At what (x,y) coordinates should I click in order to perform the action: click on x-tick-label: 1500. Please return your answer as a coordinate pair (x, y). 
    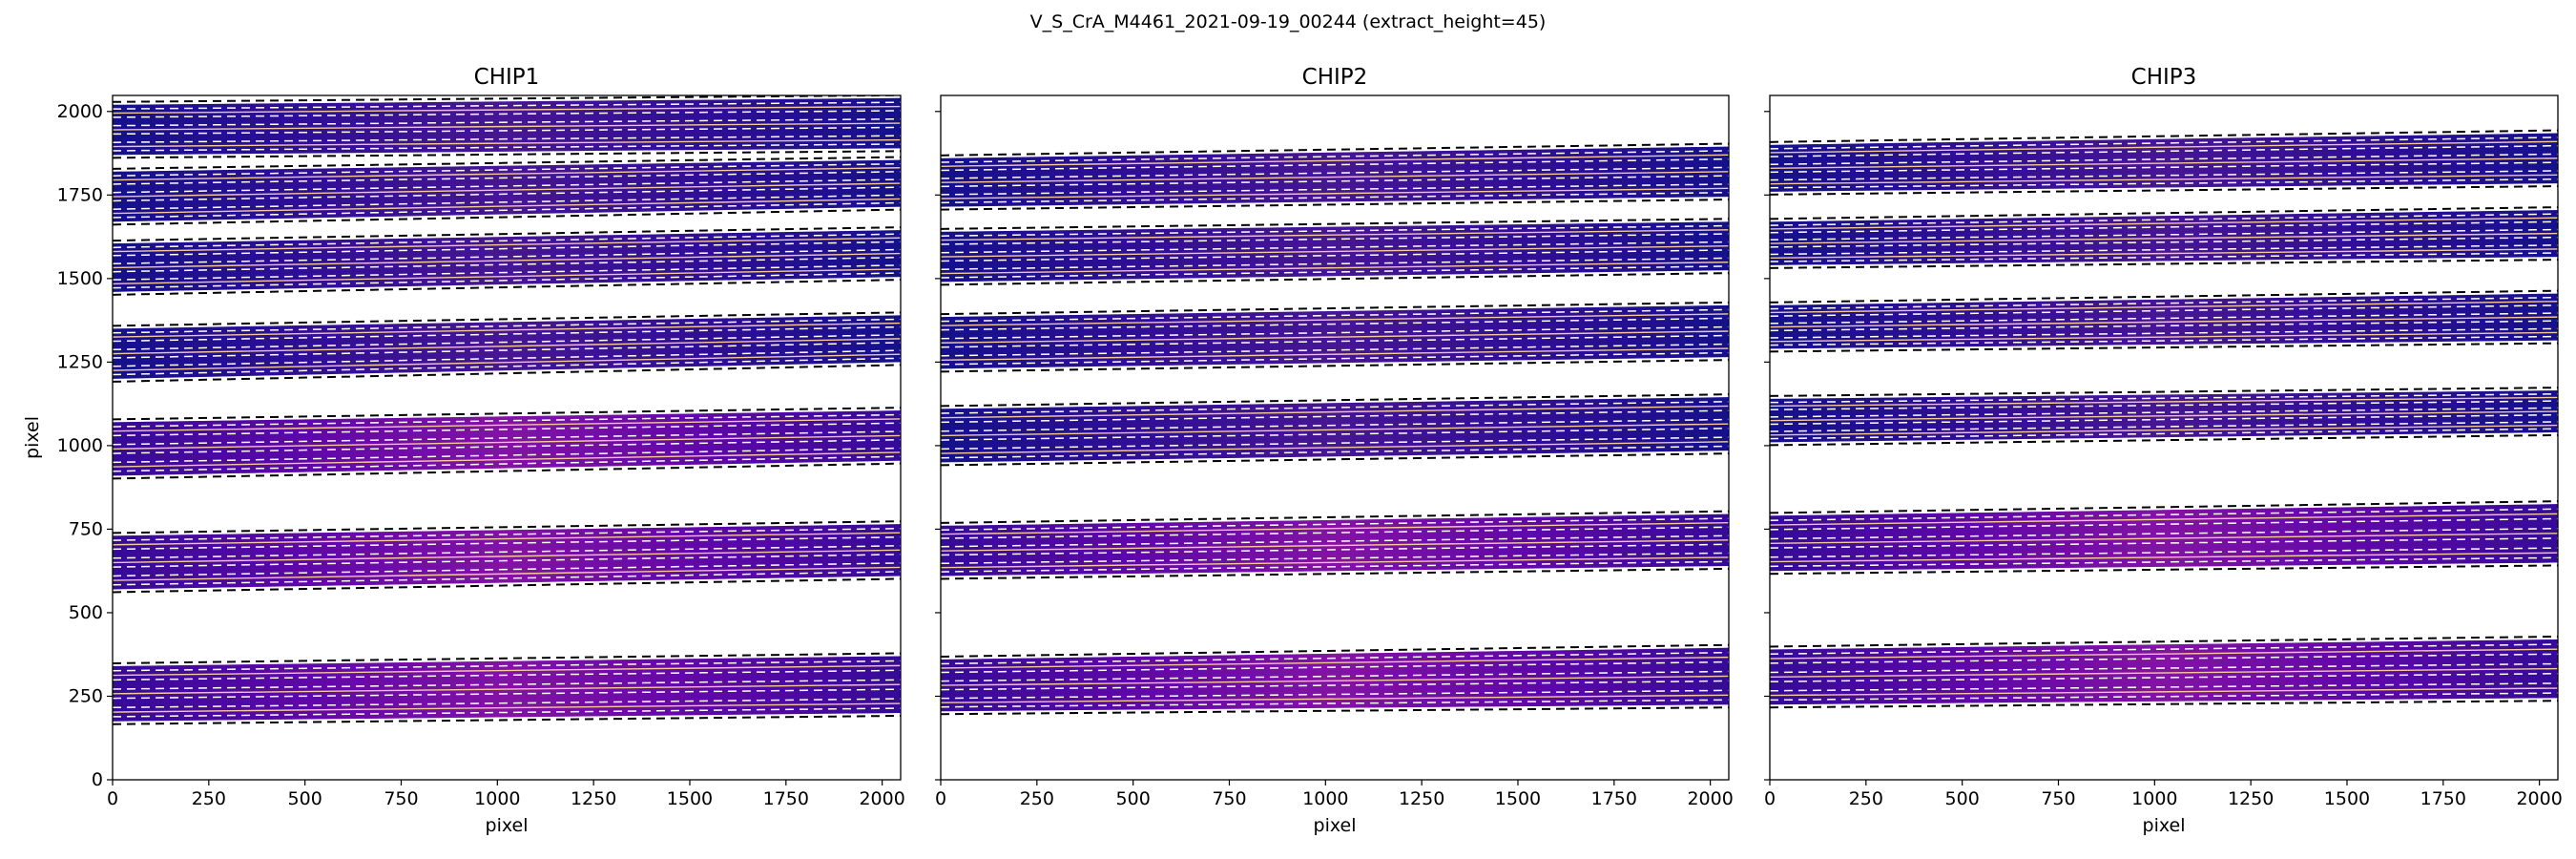
    Looking at the image, I should click on (2347, 798).